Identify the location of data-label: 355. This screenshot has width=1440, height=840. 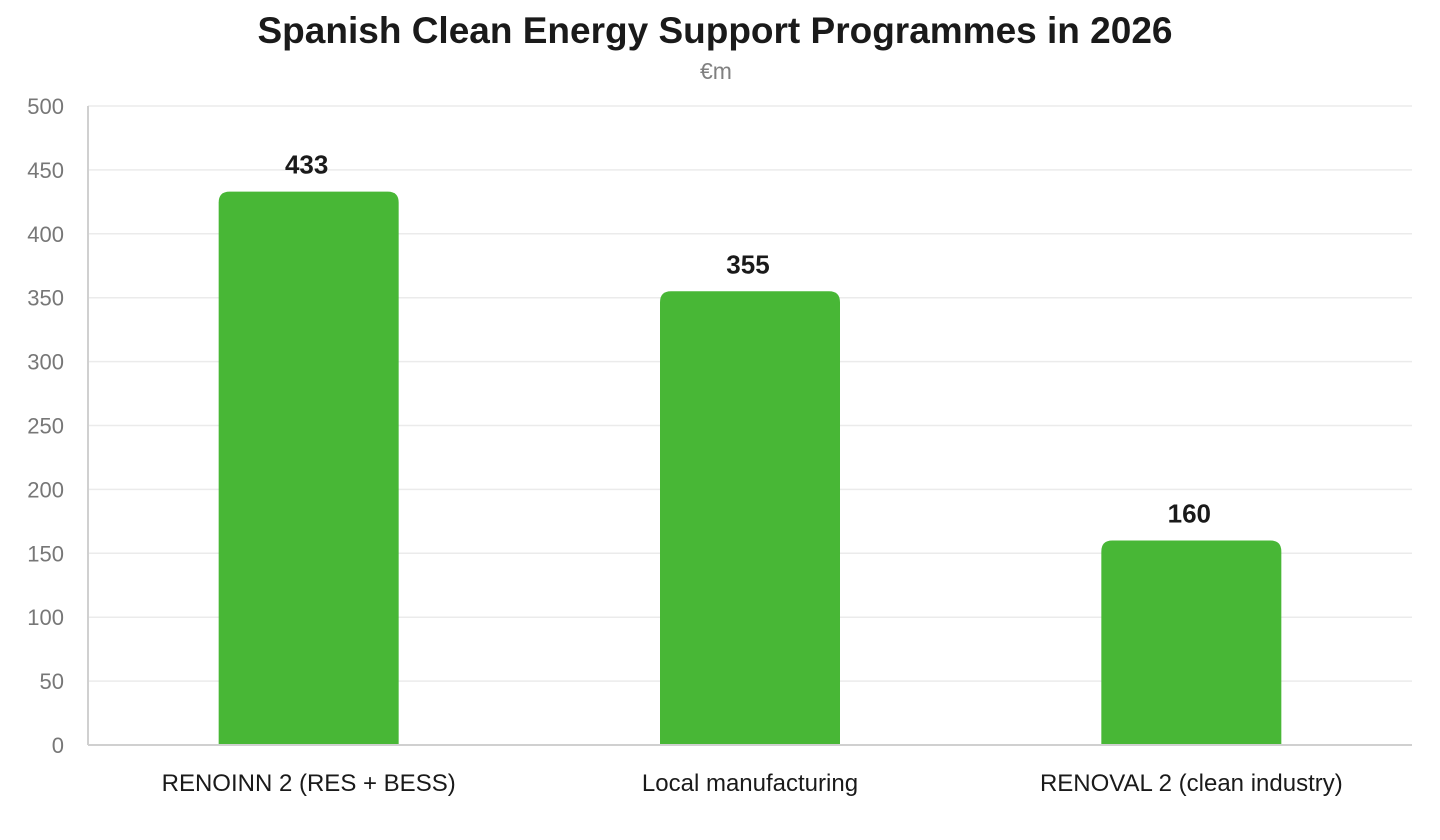
(747, 264).